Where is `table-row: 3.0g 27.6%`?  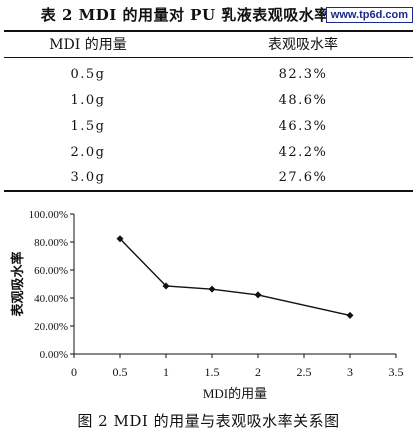 table-row: 3.0g 27.6% is located at coordinates (208, 178).